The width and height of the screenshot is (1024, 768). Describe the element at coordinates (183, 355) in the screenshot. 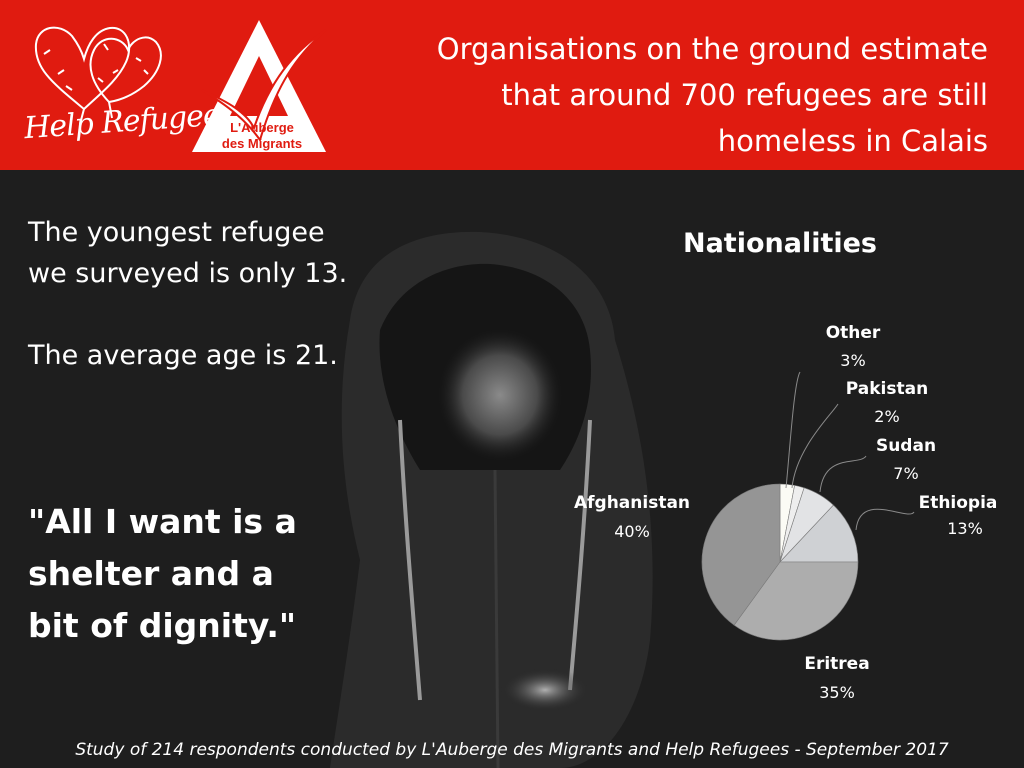

I see `average-age-fact: The average age is 21.` at that location.